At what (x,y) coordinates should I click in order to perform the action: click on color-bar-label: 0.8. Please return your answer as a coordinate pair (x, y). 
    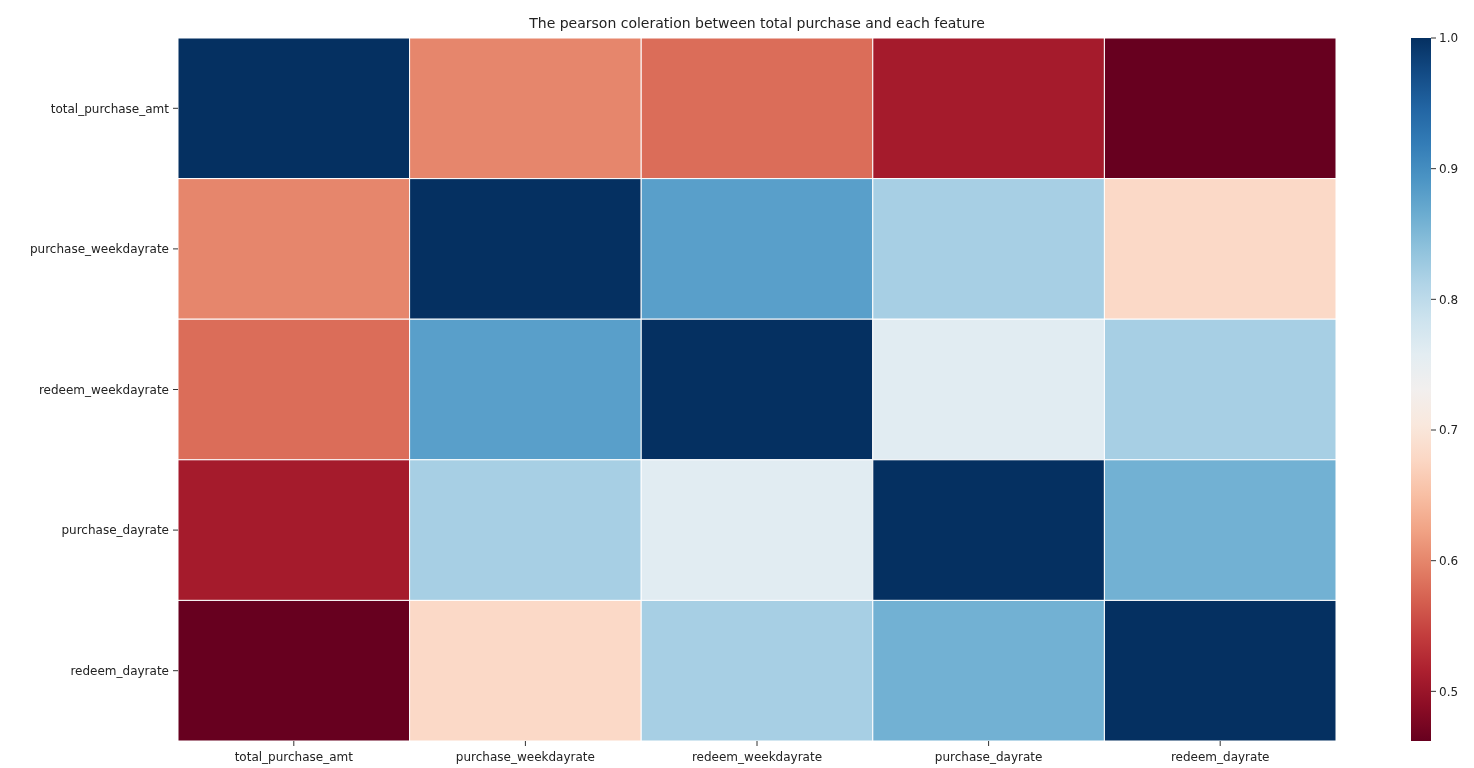
    Looking at the image, I should click on (1449, 299).